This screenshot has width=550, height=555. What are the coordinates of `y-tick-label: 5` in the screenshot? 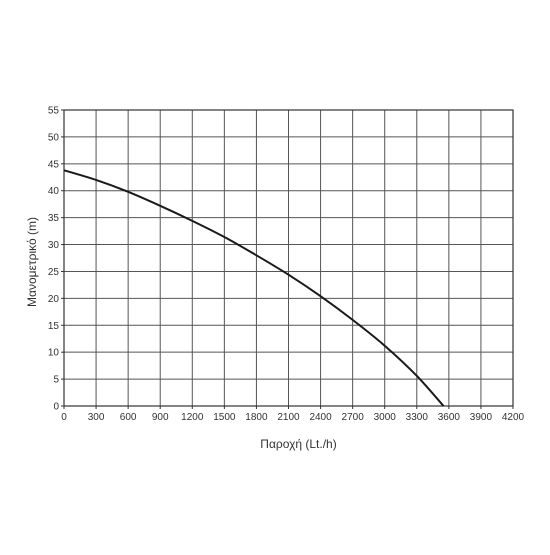 It's located at (56, 380).